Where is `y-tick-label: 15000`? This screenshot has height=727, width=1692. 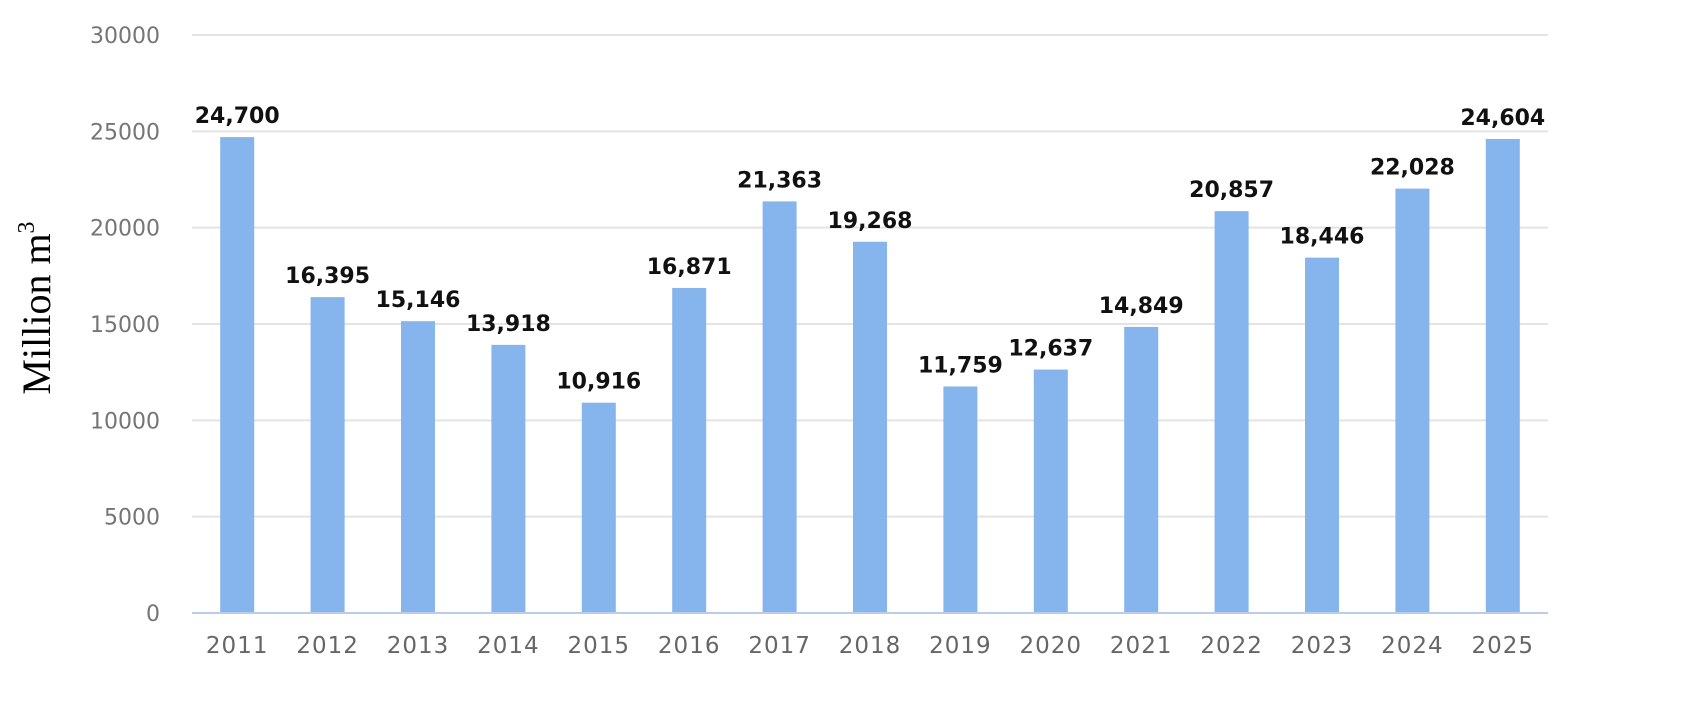
y-tick-label: 15000 is located at coordinates (125, 325).